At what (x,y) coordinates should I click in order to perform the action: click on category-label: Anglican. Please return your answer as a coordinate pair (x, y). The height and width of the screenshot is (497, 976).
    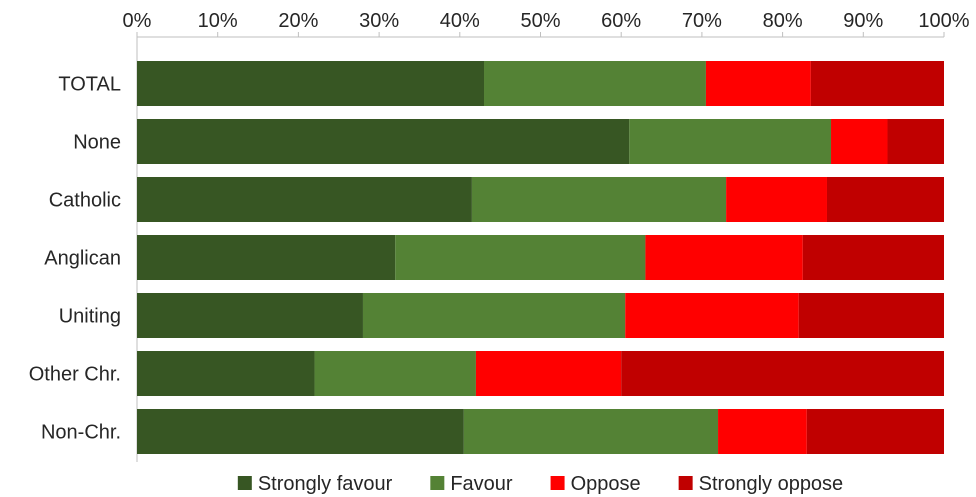
    Looking at the image, I should click on (82, 259).